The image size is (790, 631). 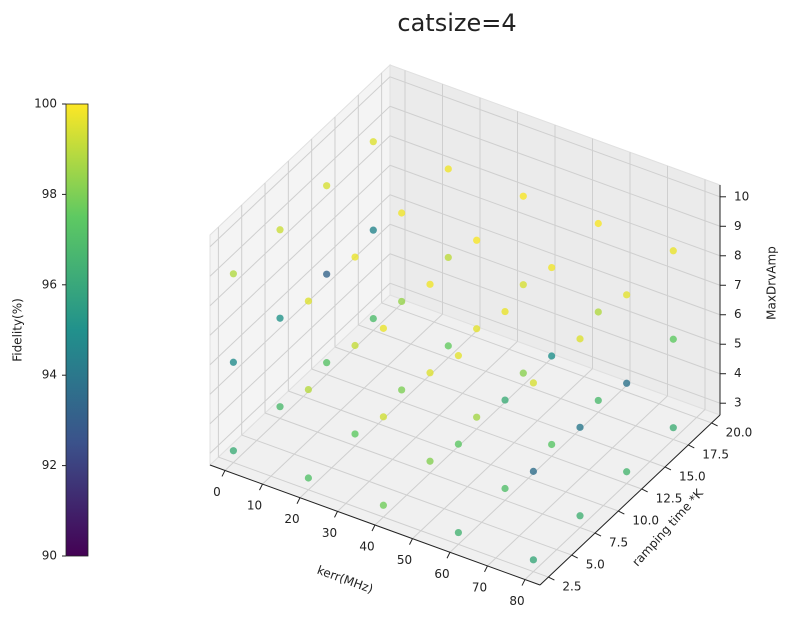 What do you see at coordinates (456, 23) in the screenshot?
I see `chart-title: catsize=4` at bounding box center [456, 23].